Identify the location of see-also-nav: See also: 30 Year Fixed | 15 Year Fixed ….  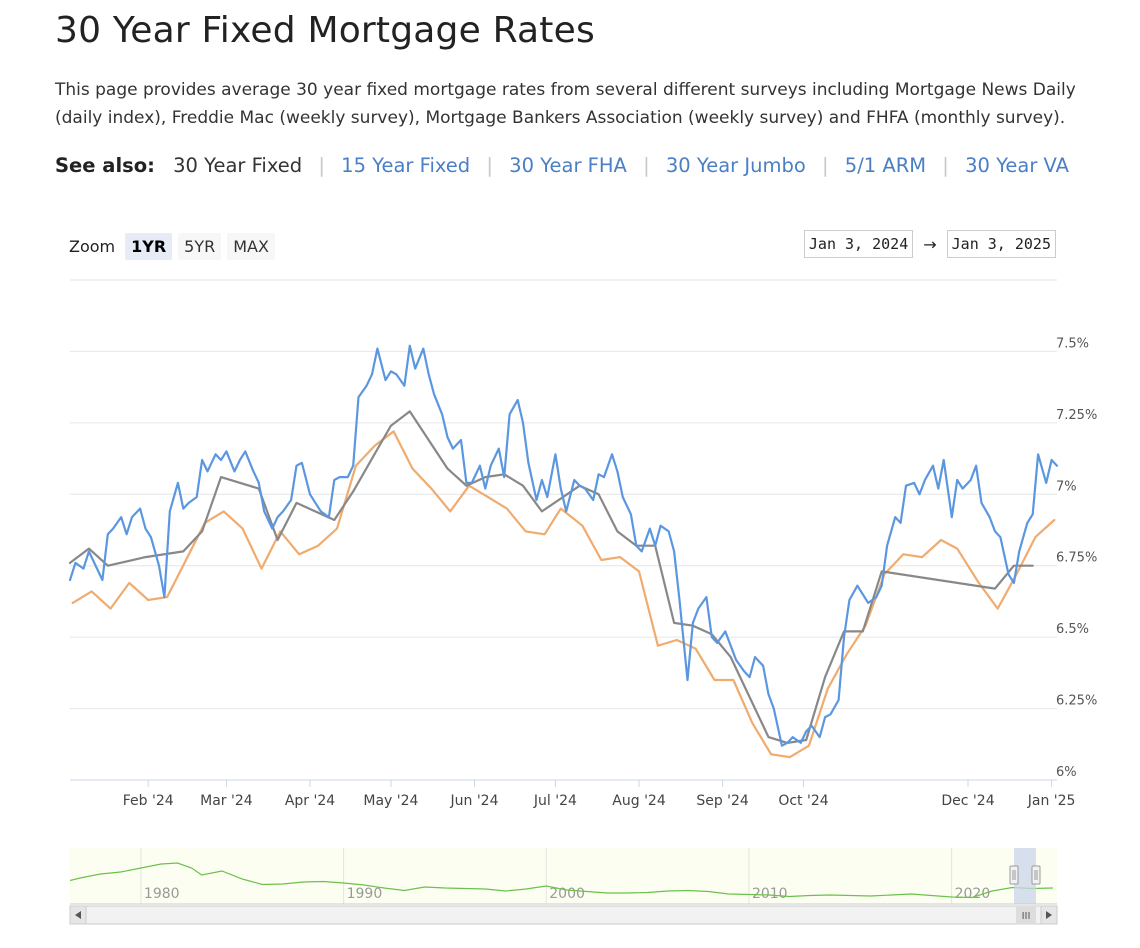
(562, 165).